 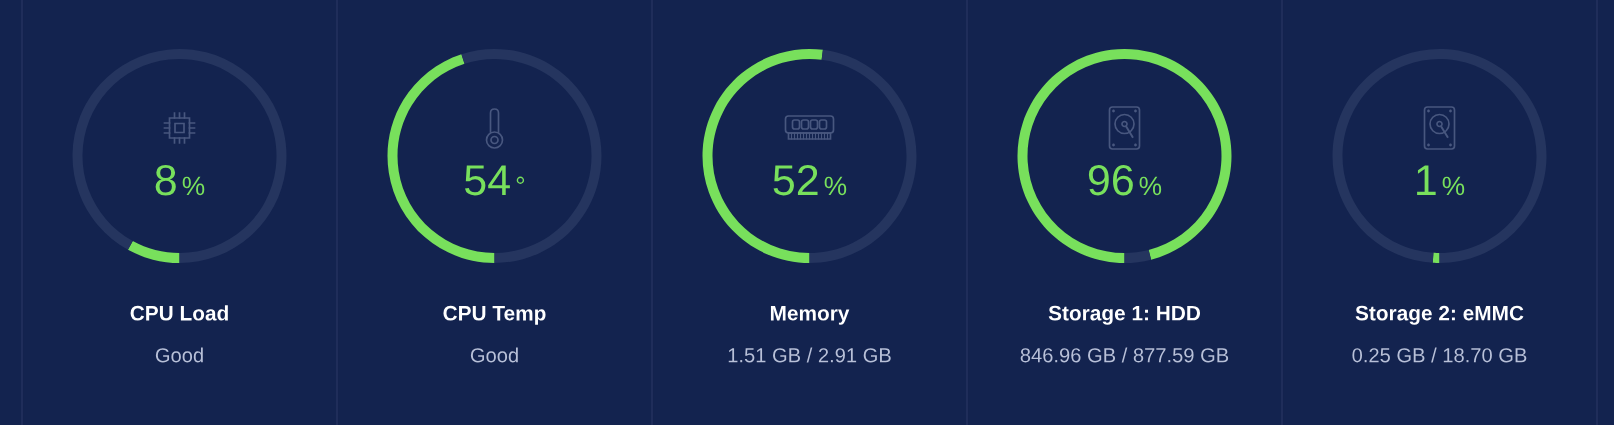 I want to click on text: 846.96 GB / 877.59 GB, so click(x=1124, y=355).